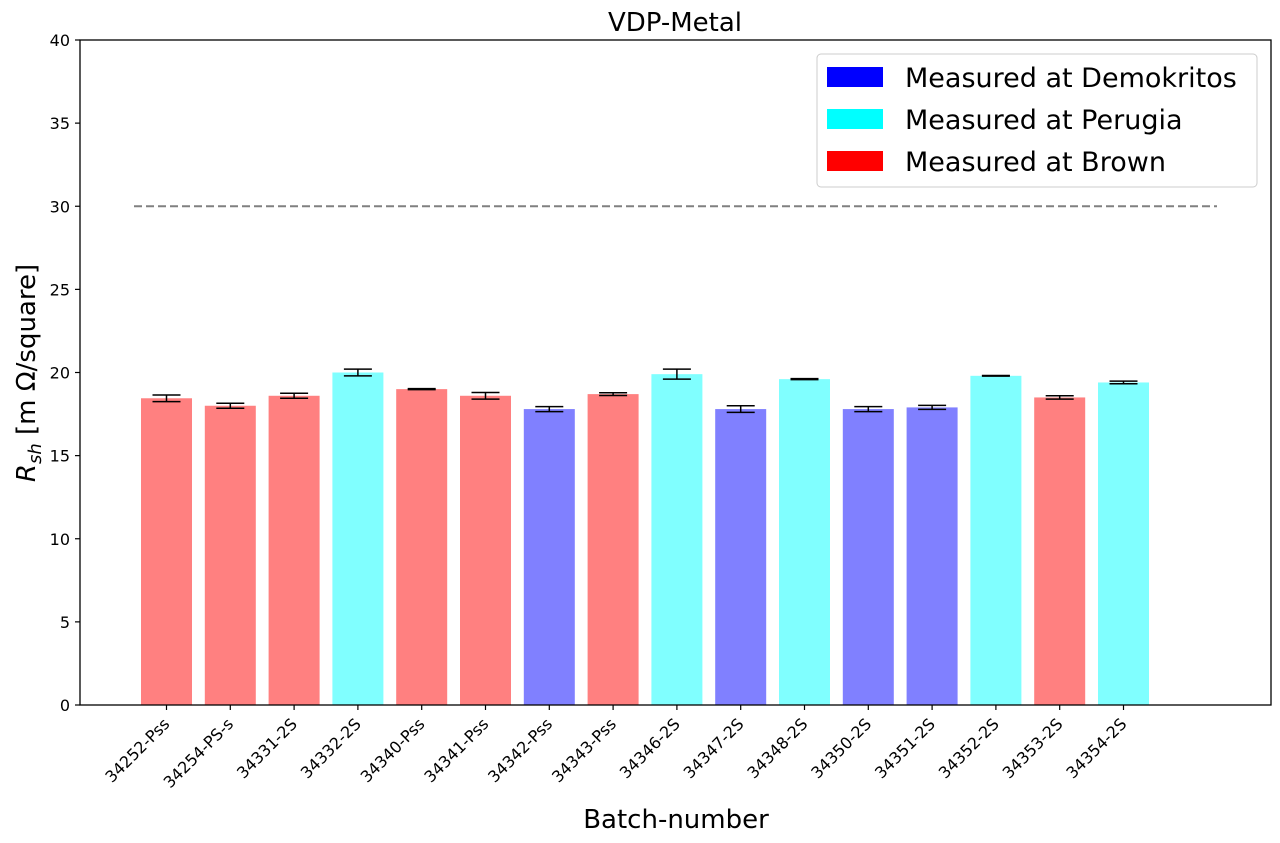 This screenshot has width=1280, height=843. Describe the element at coordinates (645, 391) in the screenshot. I see `error-bars-group` at that location.